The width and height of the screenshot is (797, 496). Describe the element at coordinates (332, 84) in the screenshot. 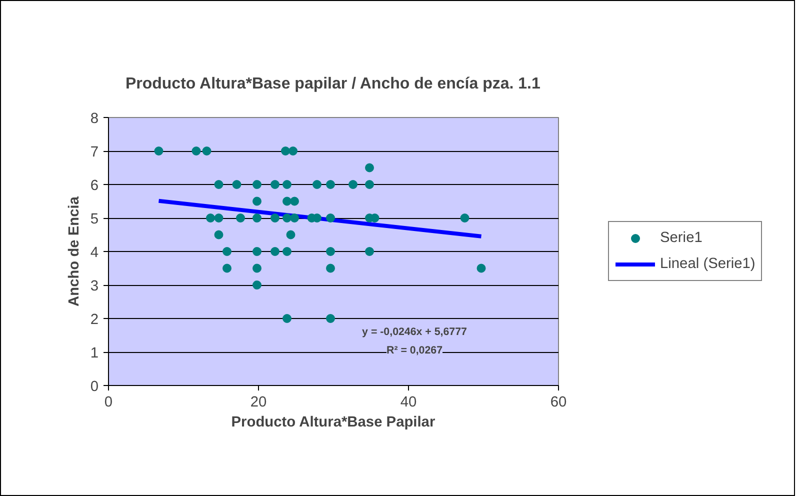

I see `chart-title: Producto Altura*Base papilar / Ancho de encía pza. 1.1` at that location.